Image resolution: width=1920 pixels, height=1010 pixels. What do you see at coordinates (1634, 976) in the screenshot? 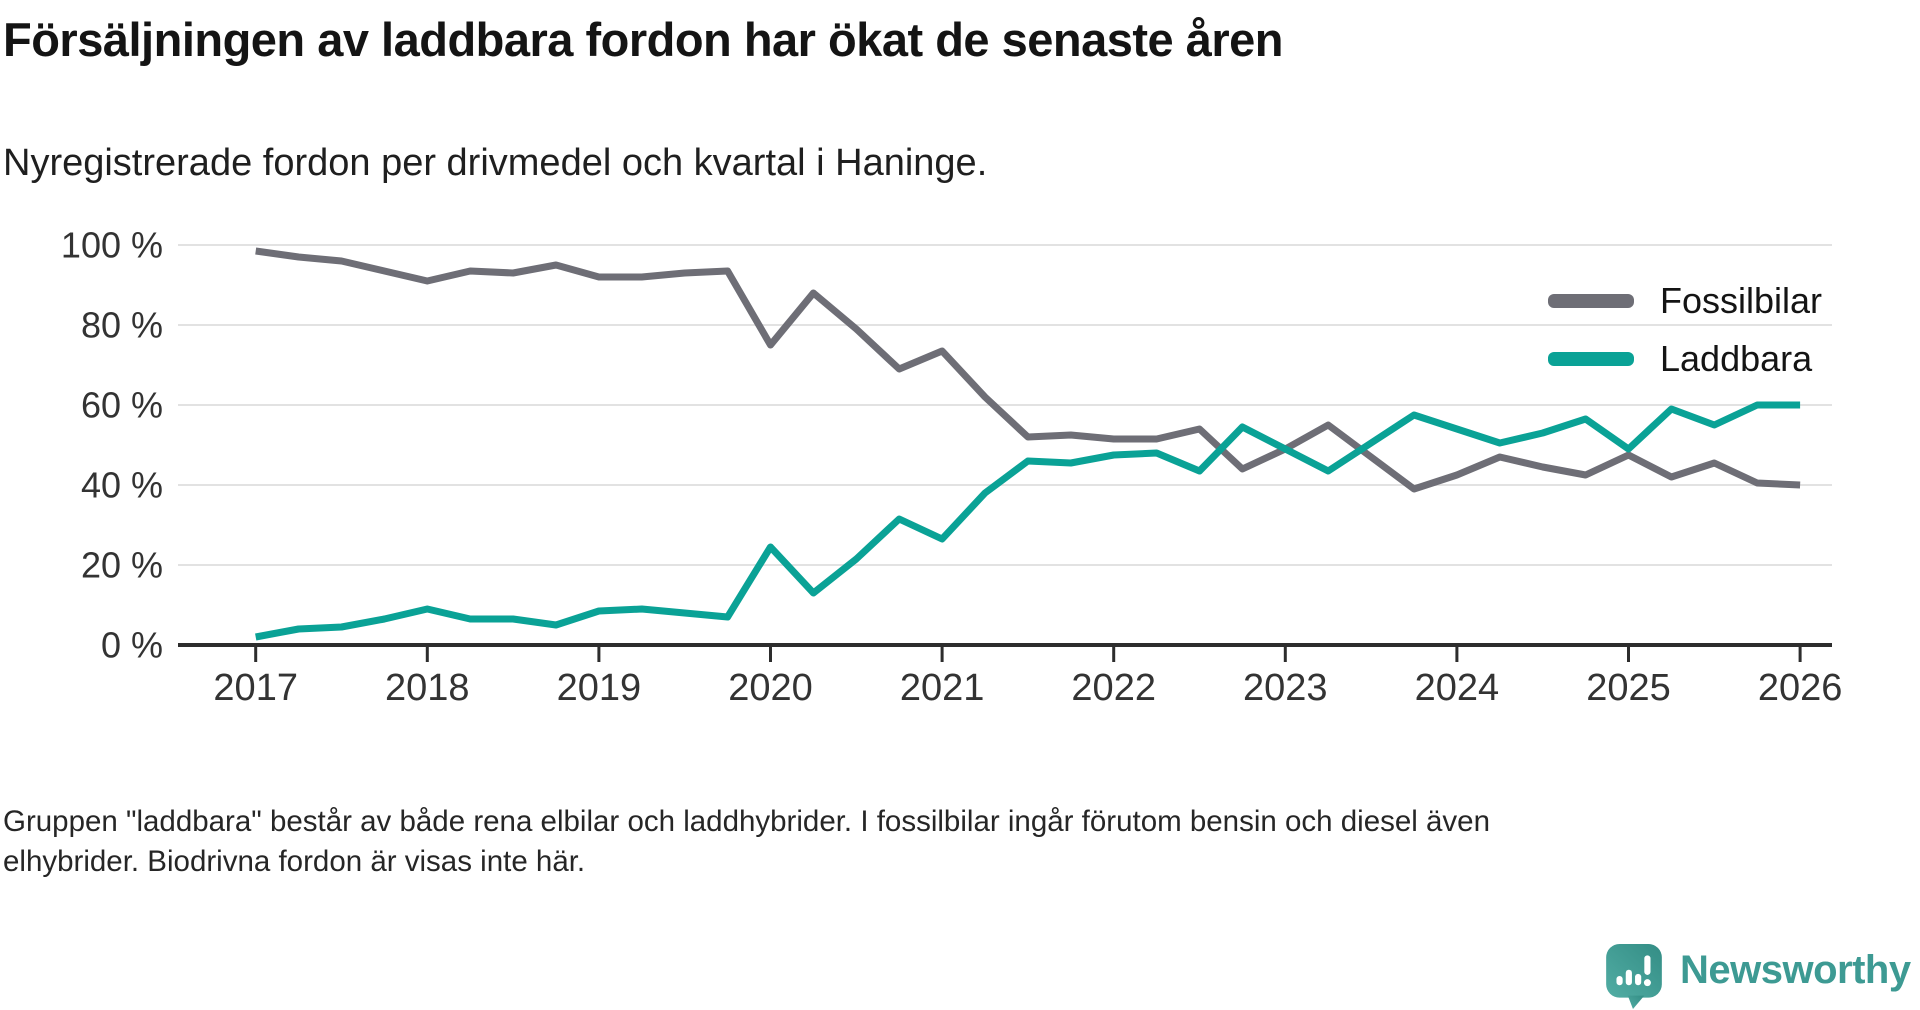
I see `newsworthy-speech-bubble-chart-icon` at bounding box center [1634, 976].